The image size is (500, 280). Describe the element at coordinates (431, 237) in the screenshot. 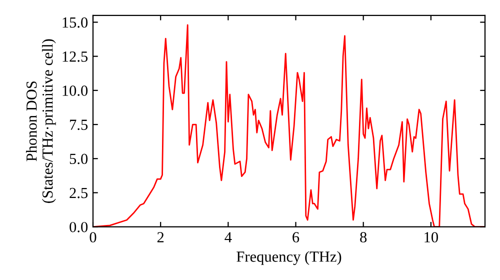

I see `x-tick-label: 10` at that location.